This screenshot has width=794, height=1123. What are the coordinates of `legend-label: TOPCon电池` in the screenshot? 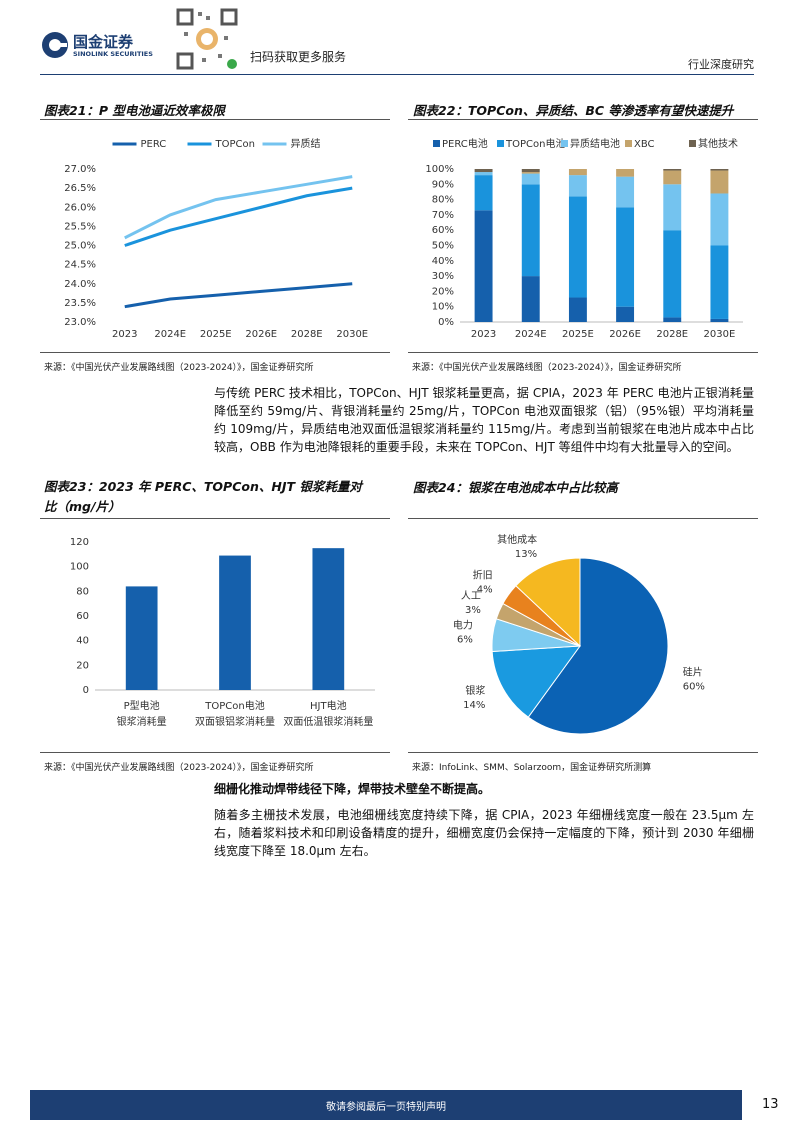 It's located at (535, 143).